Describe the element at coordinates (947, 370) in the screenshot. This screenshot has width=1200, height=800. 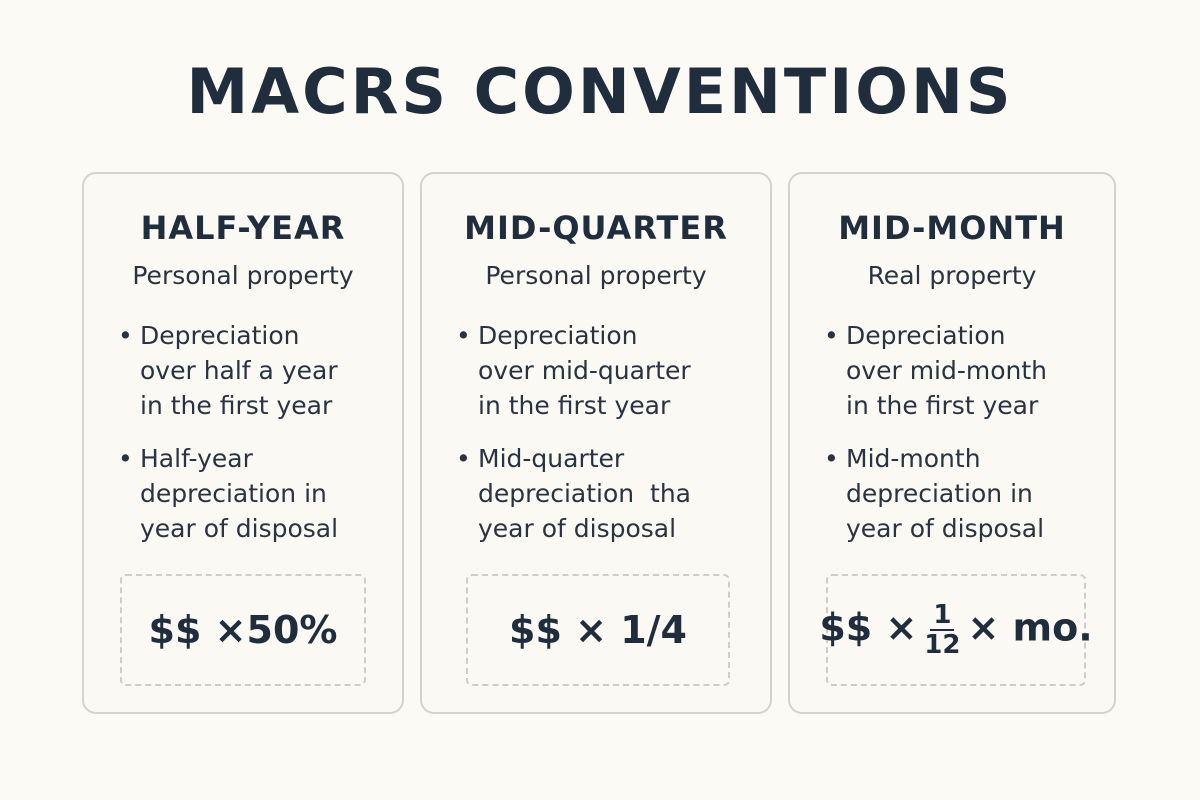
I see `bullet-line: over mid-month` at that location.